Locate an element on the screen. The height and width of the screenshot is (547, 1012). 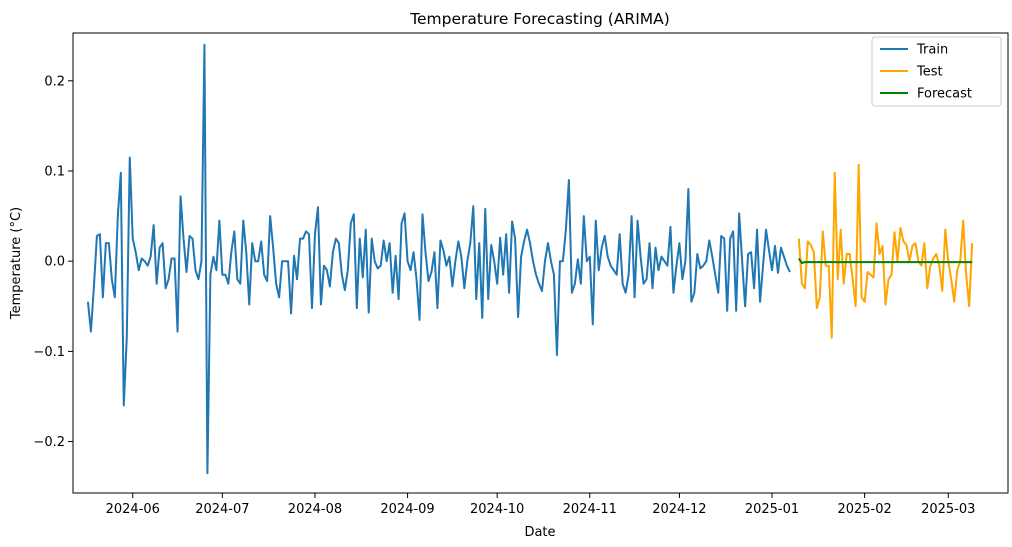
x-tick-label: 2024-10 is located at coordinates (497, 509).